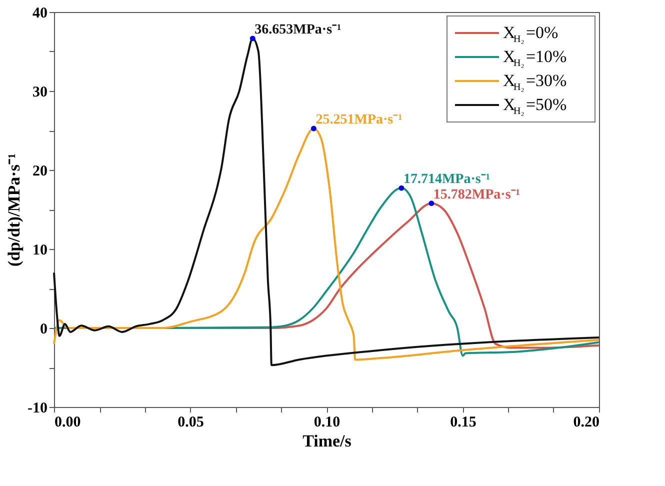 The image size is (665, 486). What do you see at coordinates (40, 250) in the screenshot?
I see `y-tick-label: 10` at bounding box center [40, 250].